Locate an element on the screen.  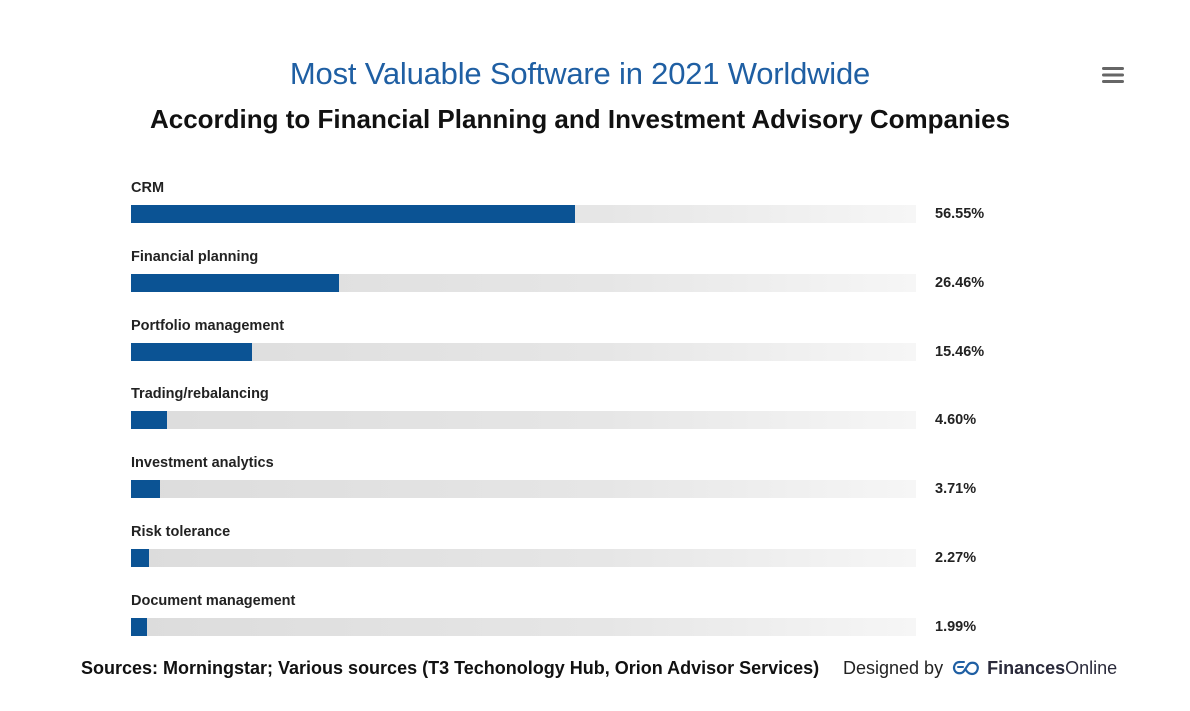
bar-value-label: 26.46% is located at coordinates (960, 282).